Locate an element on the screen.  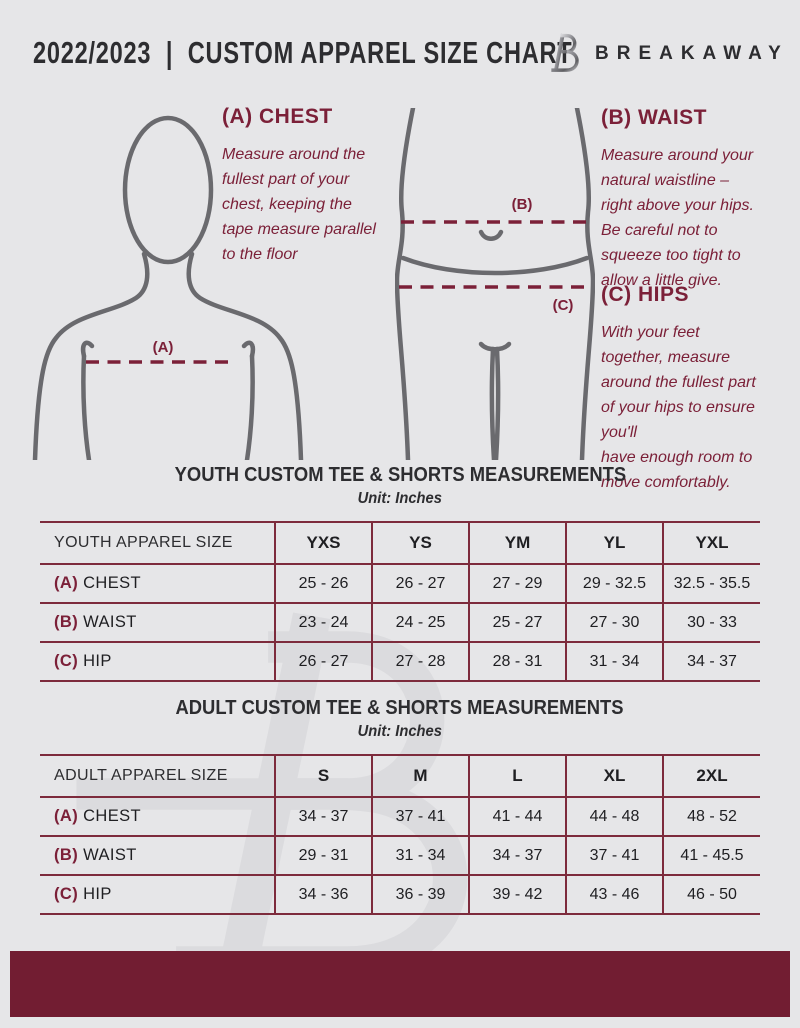
measurement-value-cell: 28 - 31 is located at coordinates (517, 661).